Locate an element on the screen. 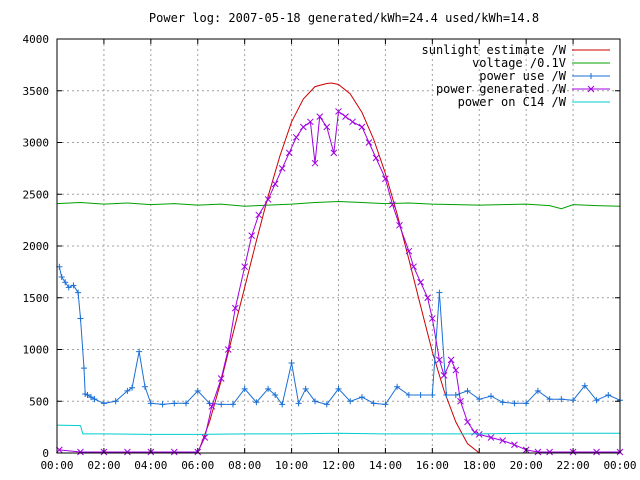  x-tick-label: 02:00 is located at coordinates (103, 465).